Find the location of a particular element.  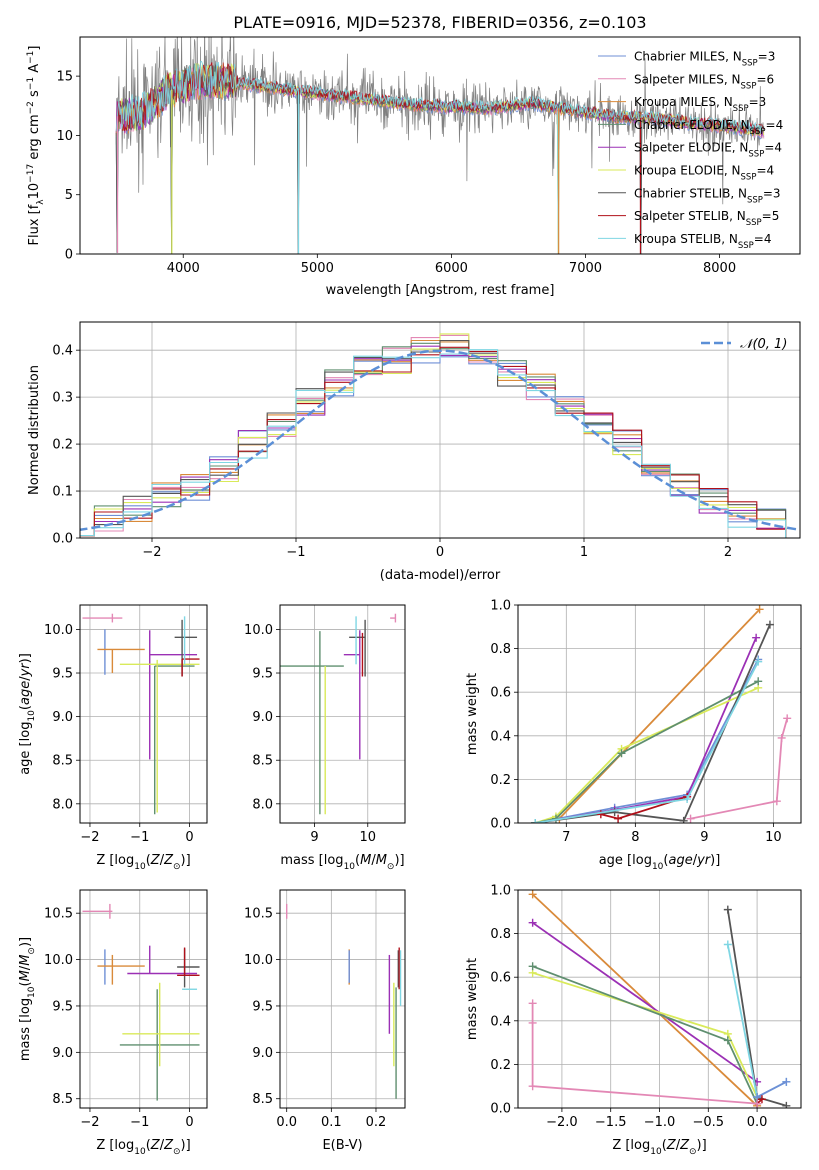

y-tick-label: 8.5 is located at coordinates (62, 1099).